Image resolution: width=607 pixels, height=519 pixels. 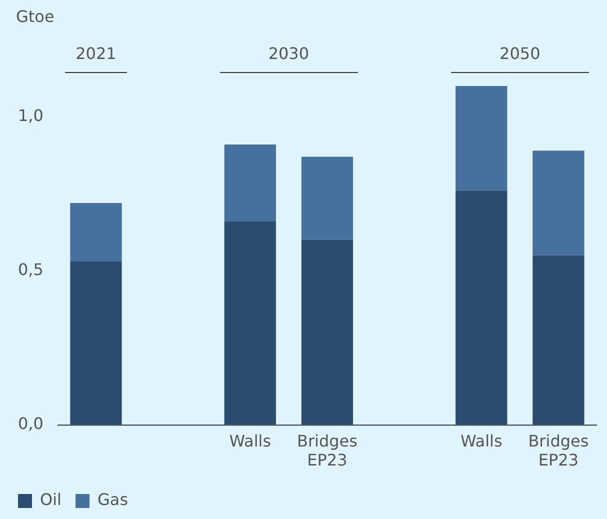 What do you see at coordinates (96, 53) in the screenshot?
I see `text: 2021` at bounding box center [96, 53].